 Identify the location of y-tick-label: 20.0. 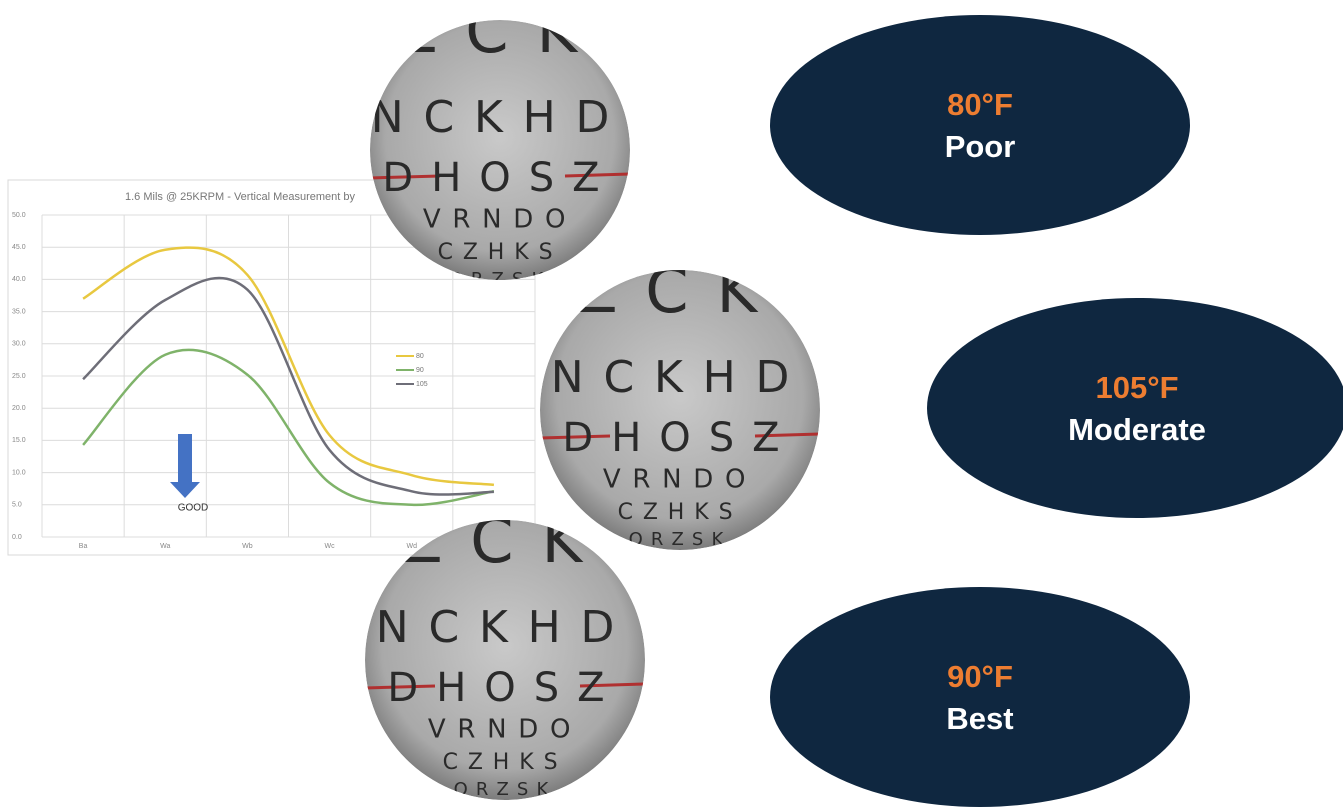
(19, 408).